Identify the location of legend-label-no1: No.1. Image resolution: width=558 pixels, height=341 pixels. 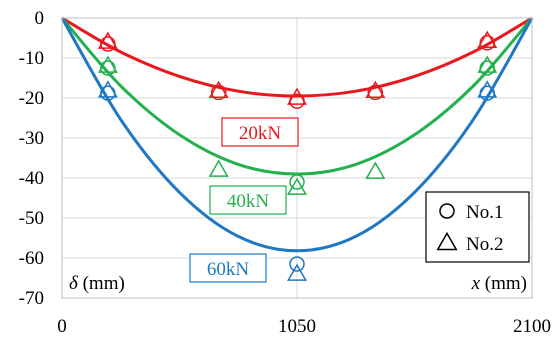
(484, 212).